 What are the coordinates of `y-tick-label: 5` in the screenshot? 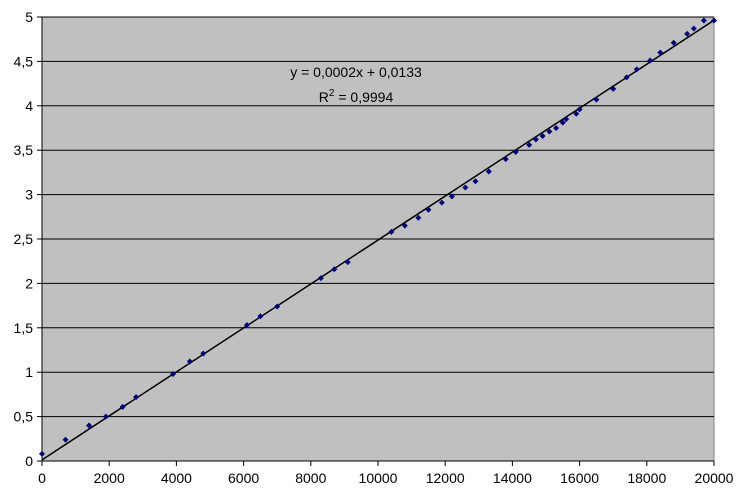 It's located at (29, 17).